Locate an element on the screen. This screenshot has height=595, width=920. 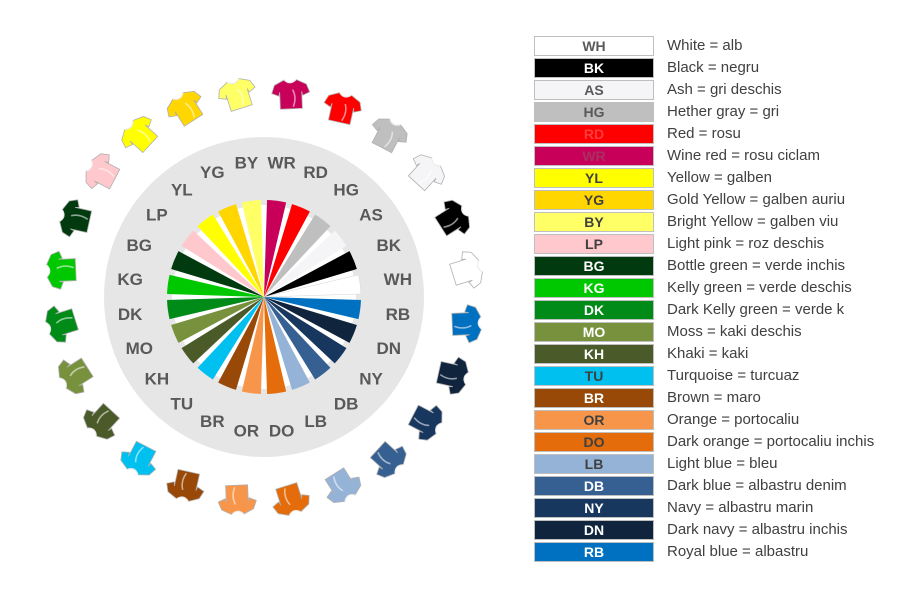
legend-row: YL Yellow = galben is located at coordinates (724, 179).